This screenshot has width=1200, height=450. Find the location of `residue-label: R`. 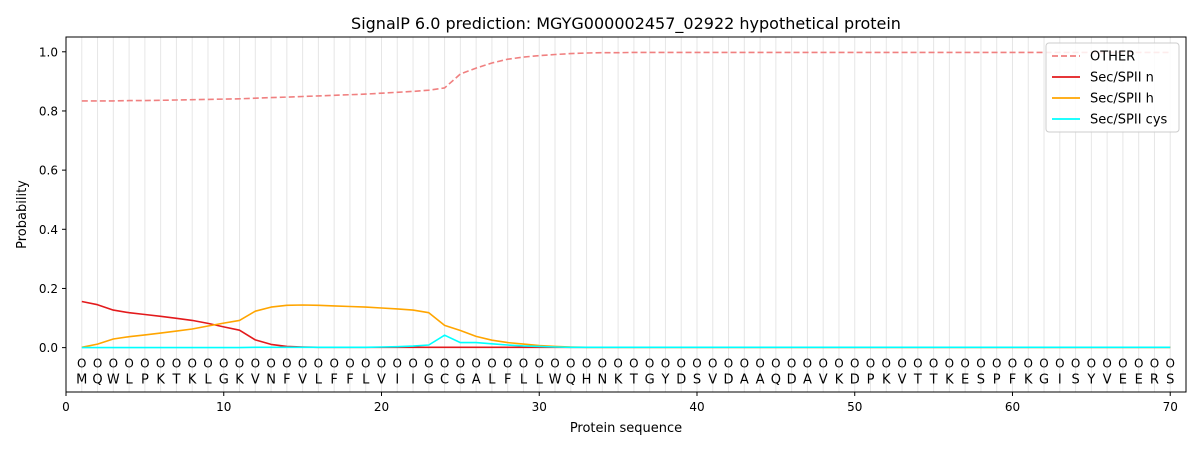

residue-label: R is located at coordinates (1154, 380).